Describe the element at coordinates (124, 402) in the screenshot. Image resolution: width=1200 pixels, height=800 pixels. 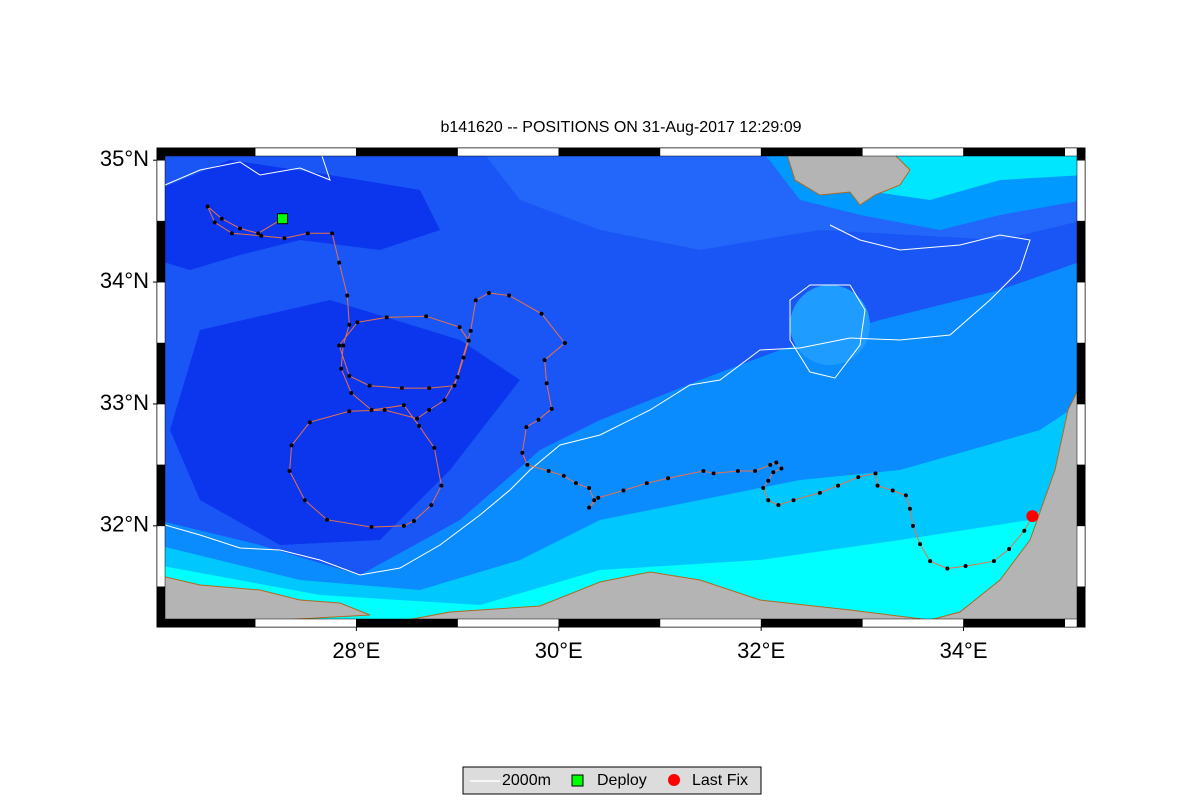
I see `y-tick-label: 33°N` at that location.